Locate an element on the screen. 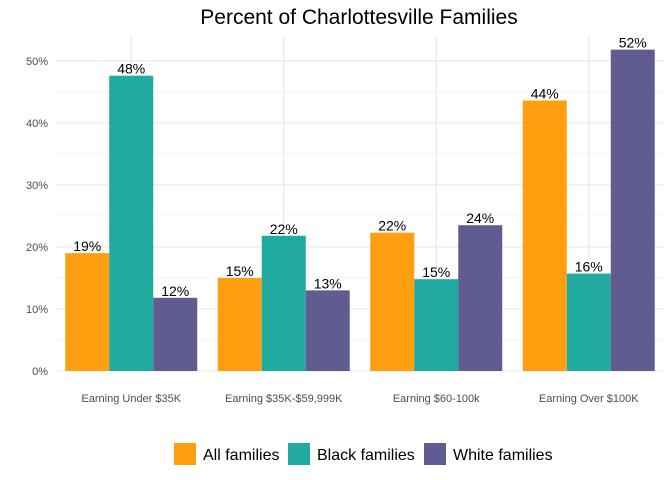 This screenshot has height=480, width=672. data-label: 16% is located at coordinates (589, 267).